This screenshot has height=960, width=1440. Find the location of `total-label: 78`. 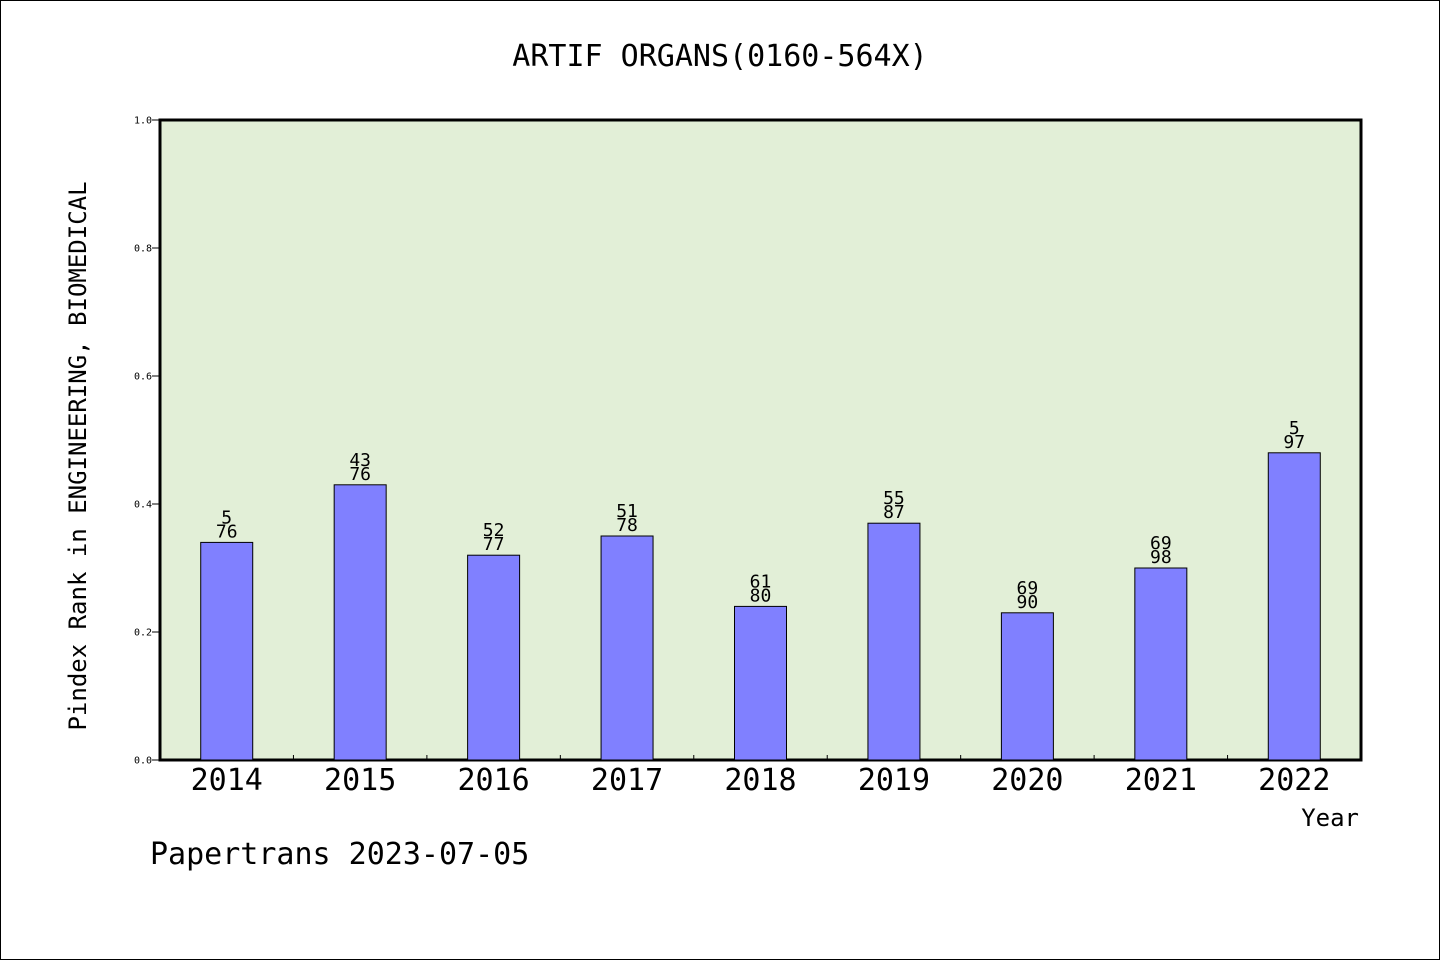

total-label: 78 is located at coordinates (627, 525).